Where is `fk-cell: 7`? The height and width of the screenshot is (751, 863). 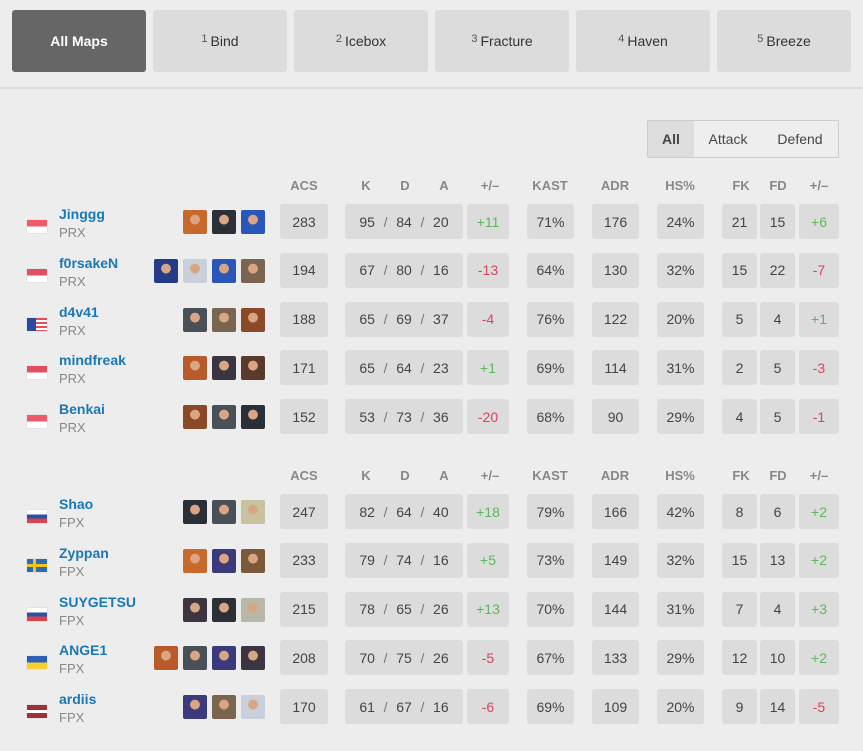
fk-cell: 7 is located at coordinates (739, 609).